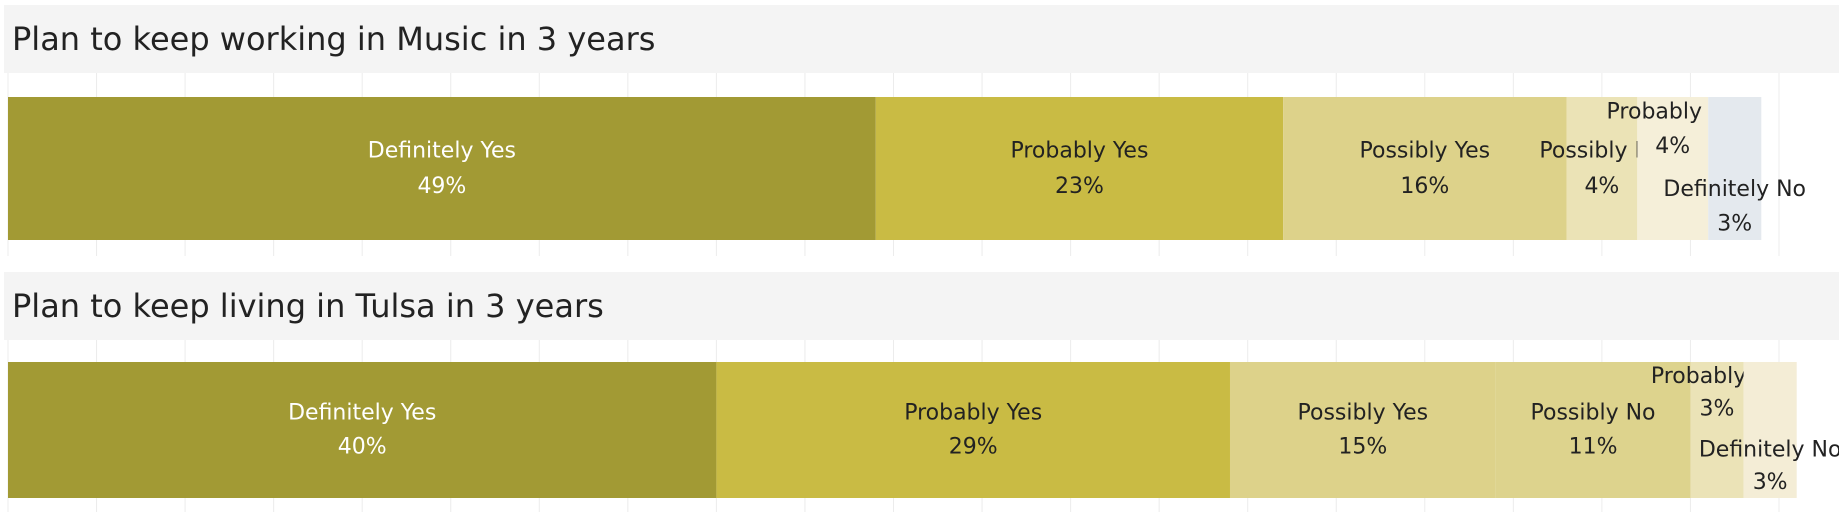  What do you see at coordinates (1079, 186) in the screenshot?
I see `segment-value-label: 23%` at bounding box center [1079, 186].